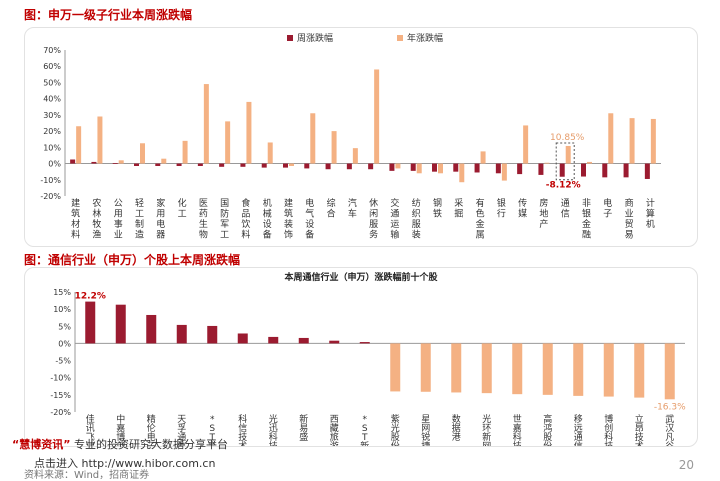 This screenshot has width=720, height=481. I want to click on chart1-heading: 图：申万一级子行业本周涨跌幅, so click(108, 15).